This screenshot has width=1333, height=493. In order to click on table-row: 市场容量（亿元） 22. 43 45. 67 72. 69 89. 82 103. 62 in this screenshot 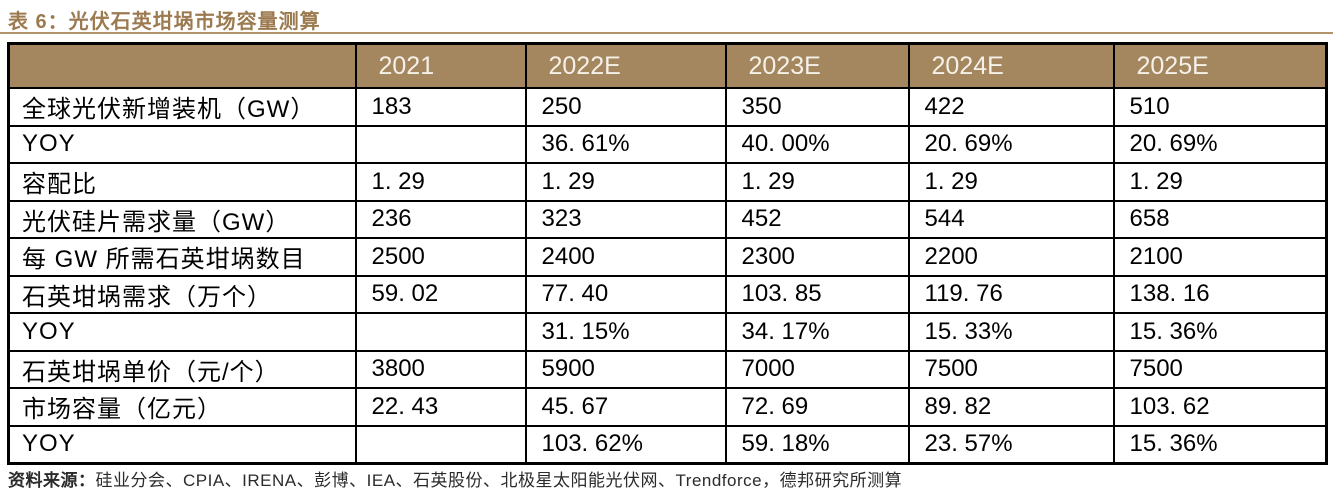, I will do `click(667, 407)`.